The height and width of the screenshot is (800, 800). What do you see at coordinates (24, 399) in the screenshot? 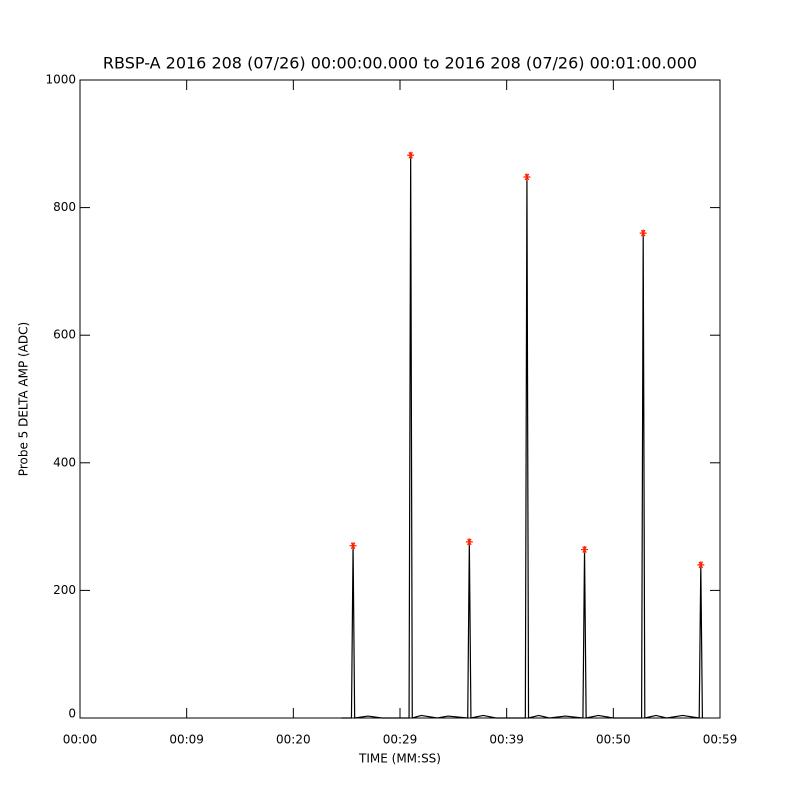
I see `y-axis-label: Probe 5 DELTA AMP (ADC)` at bounding box center [24, 399].